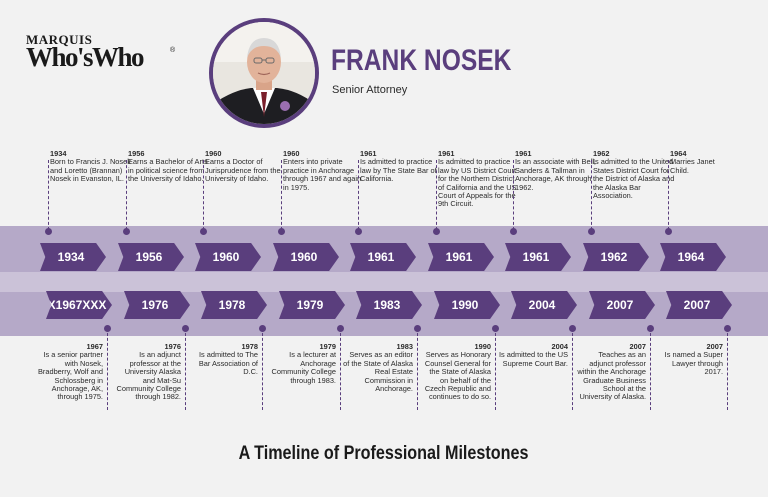 The width and height of the screenshot is (768, 497). I want to click on timeline-arrow-bottom: 1990, so click(467, 305).